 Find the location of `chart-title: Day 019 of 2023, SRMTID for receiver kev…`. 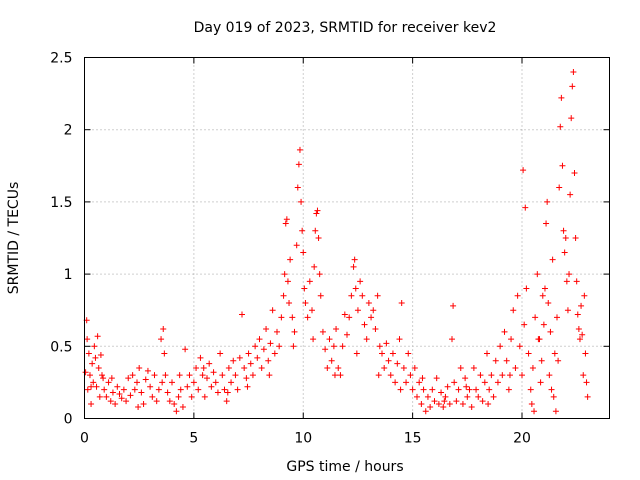

chart-title: Day 019 of 2023, SRMTID for receiver kev… is located at coordinates (345, 28).